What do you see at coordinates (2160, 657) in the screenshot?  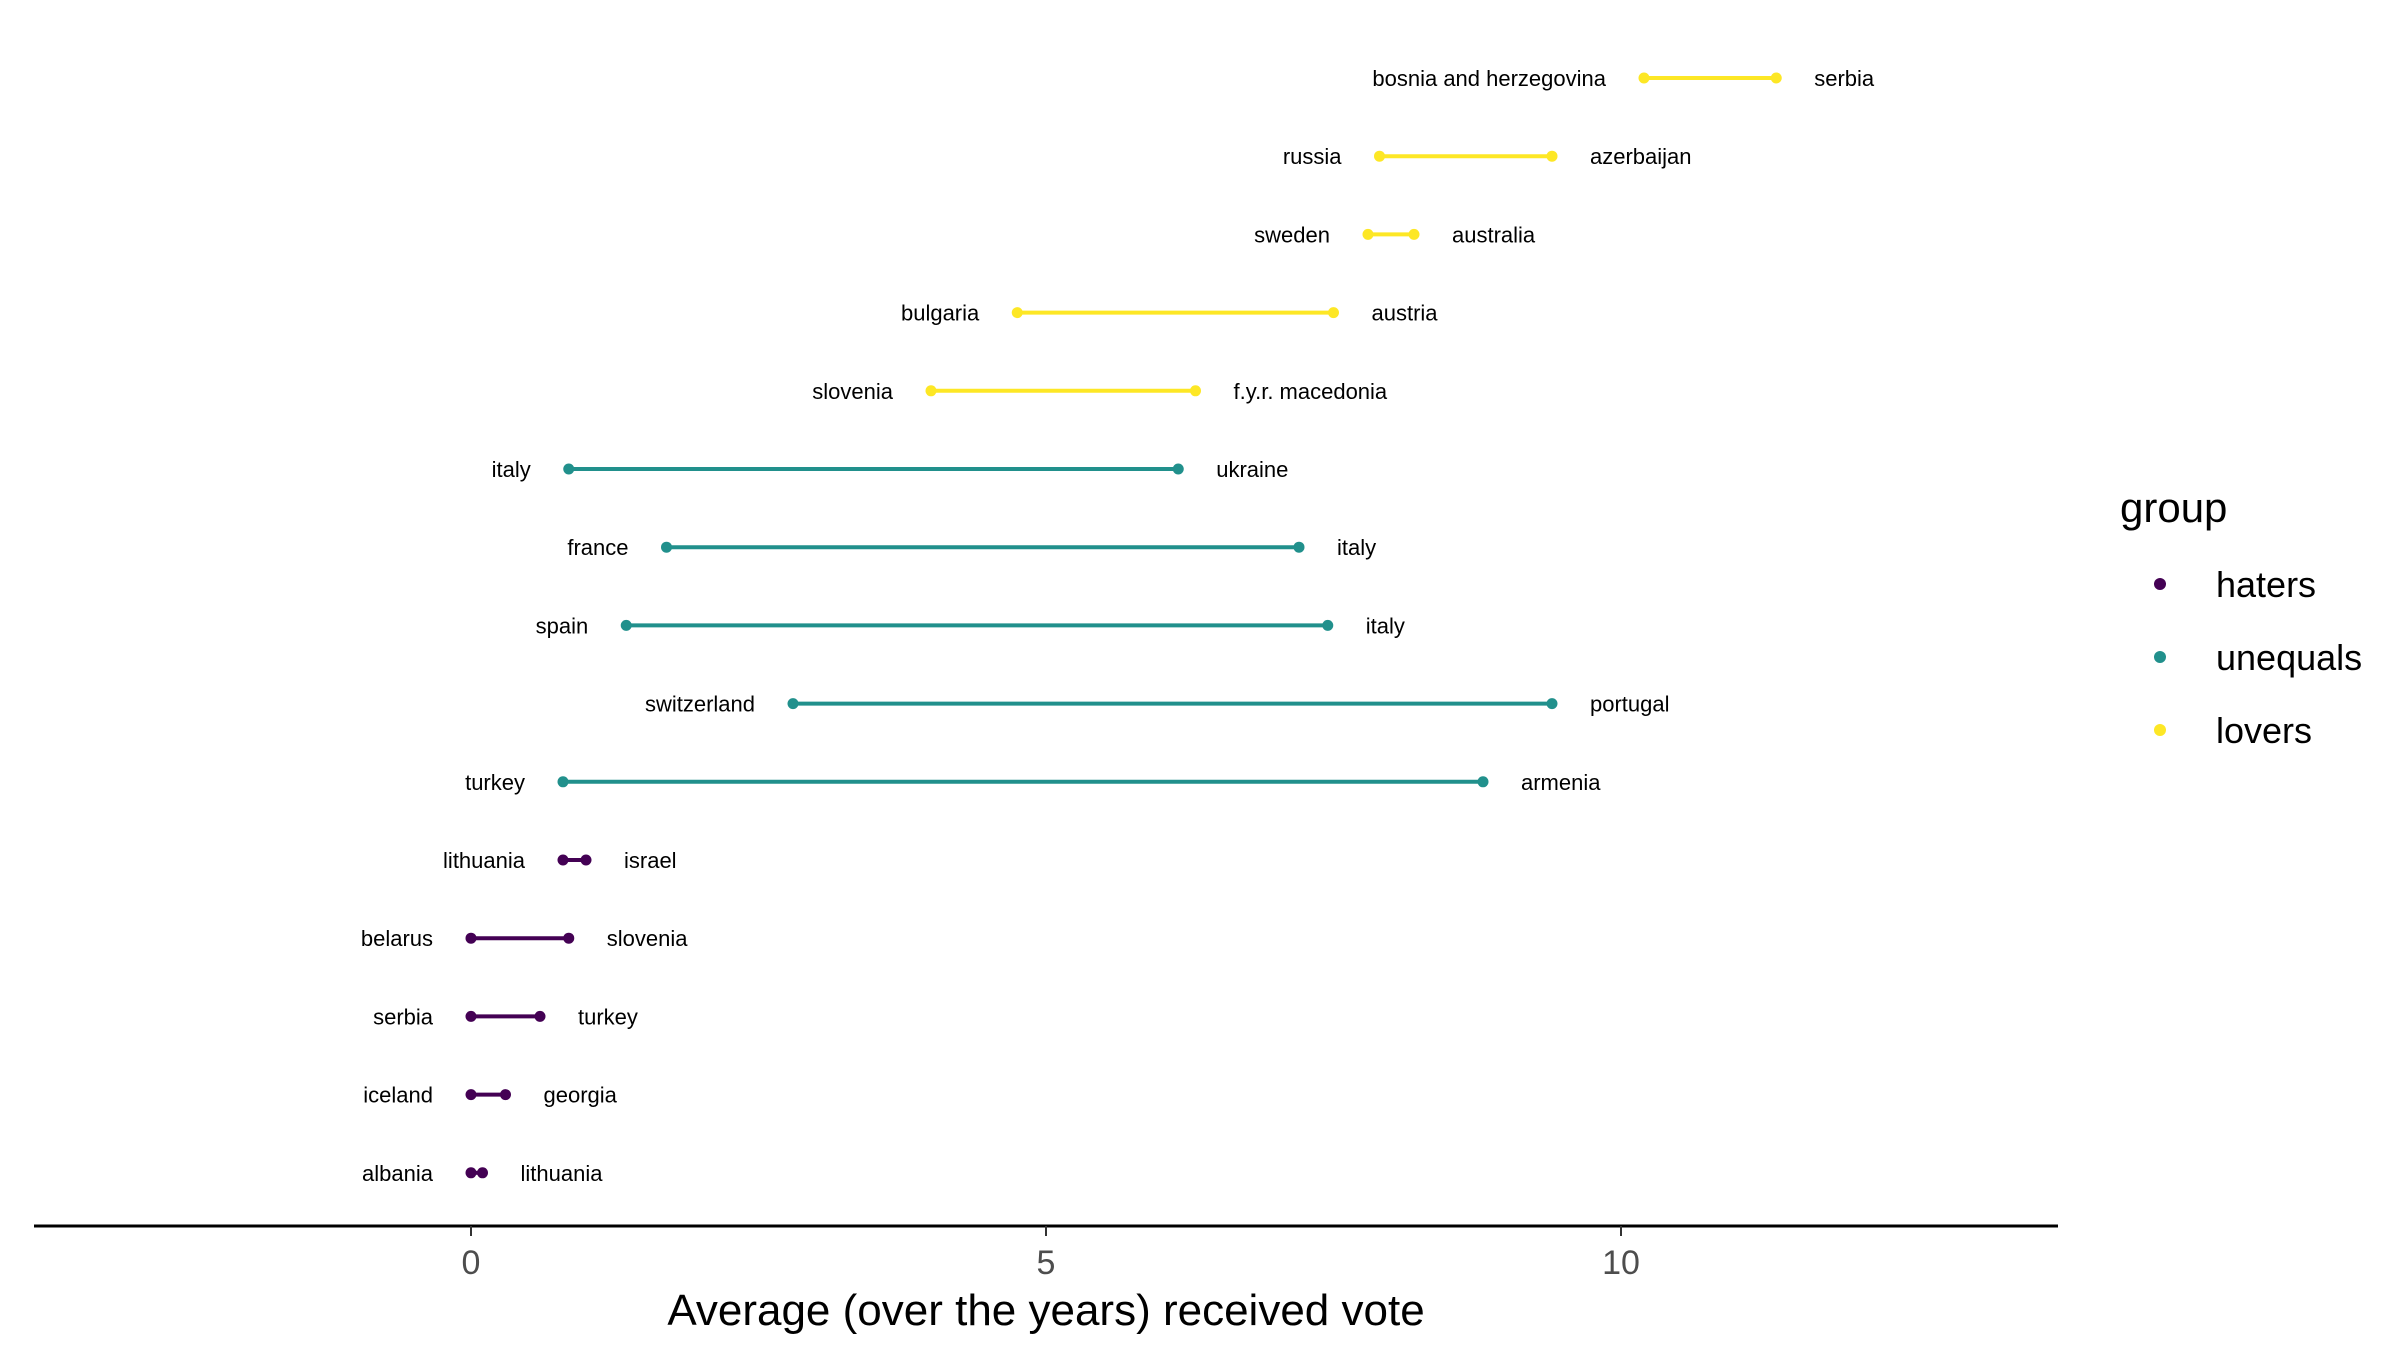 I see `legend-key-unequals` at bounding box center [2160, 657].